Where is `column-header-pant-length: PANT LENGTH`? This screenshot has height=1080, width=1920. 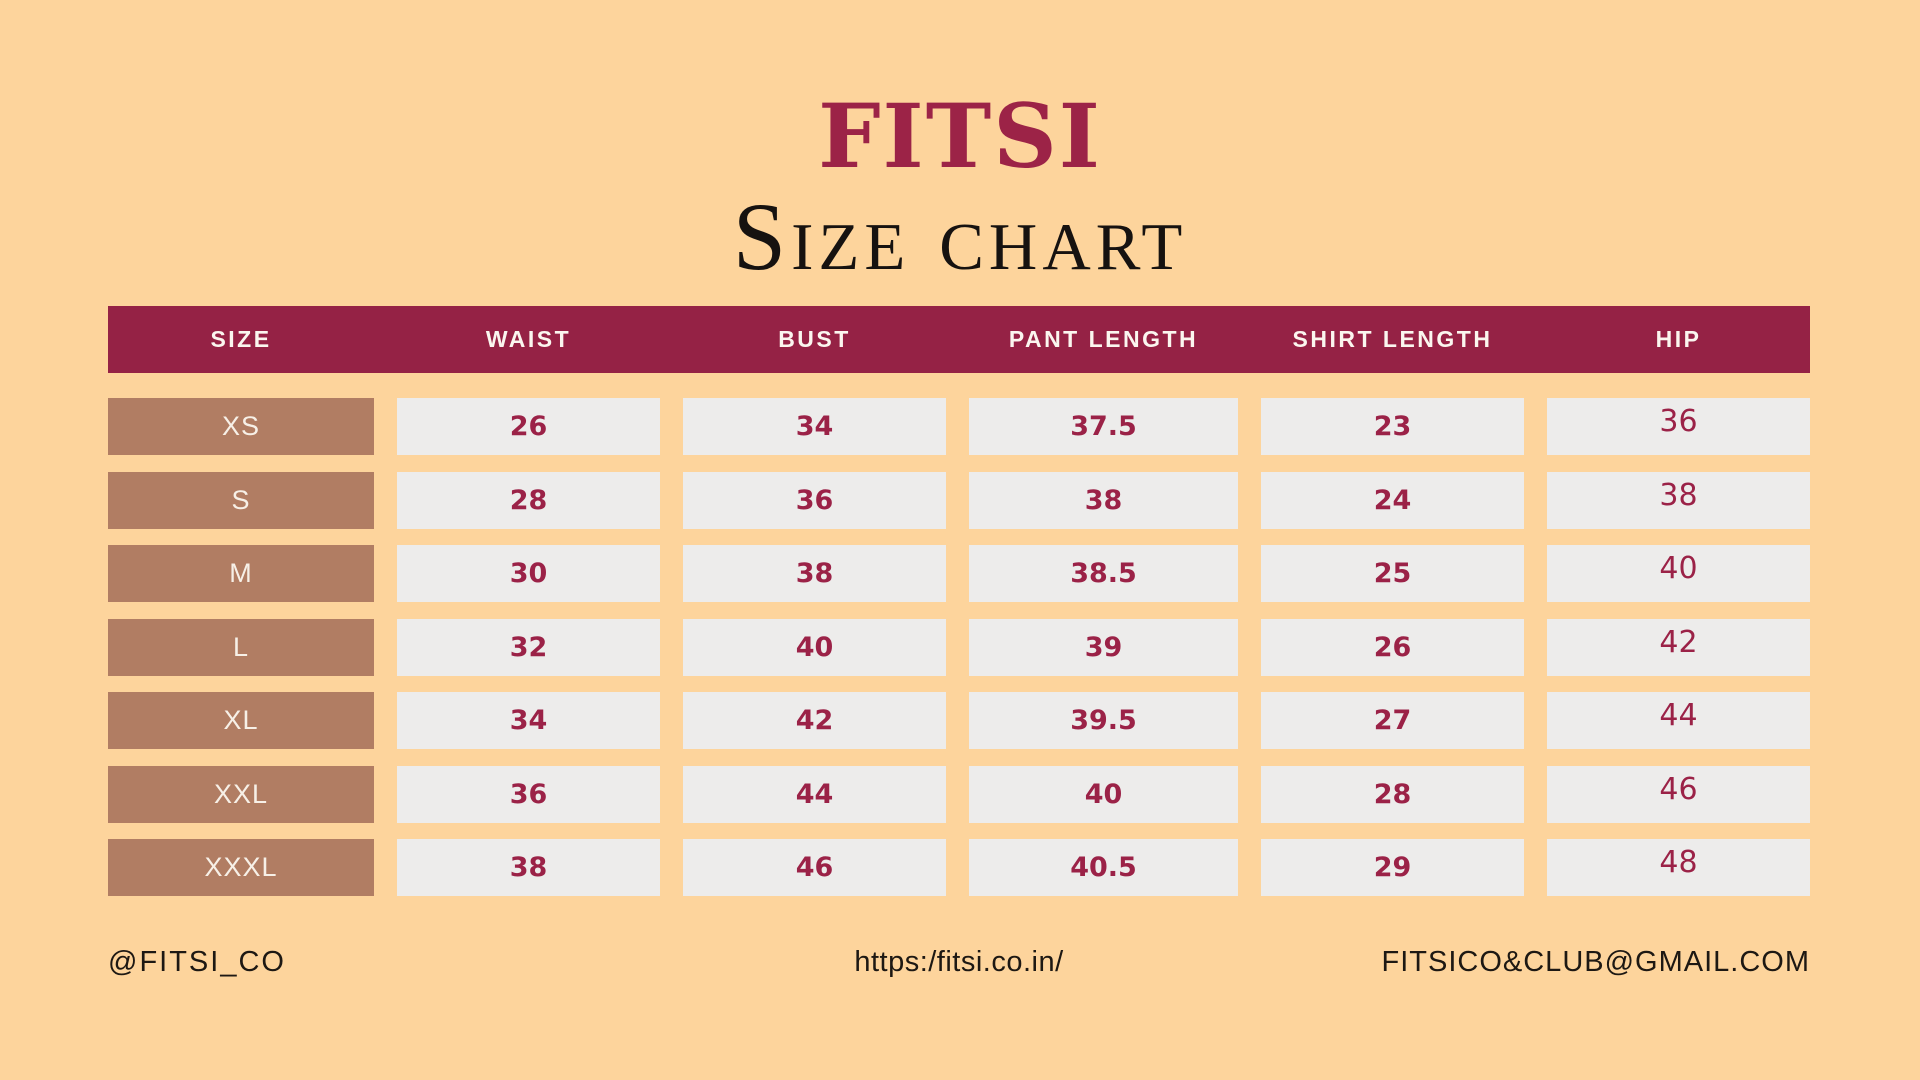
column-header-pant-length: PANT LENGTH is located at coordinates (1103, 339).